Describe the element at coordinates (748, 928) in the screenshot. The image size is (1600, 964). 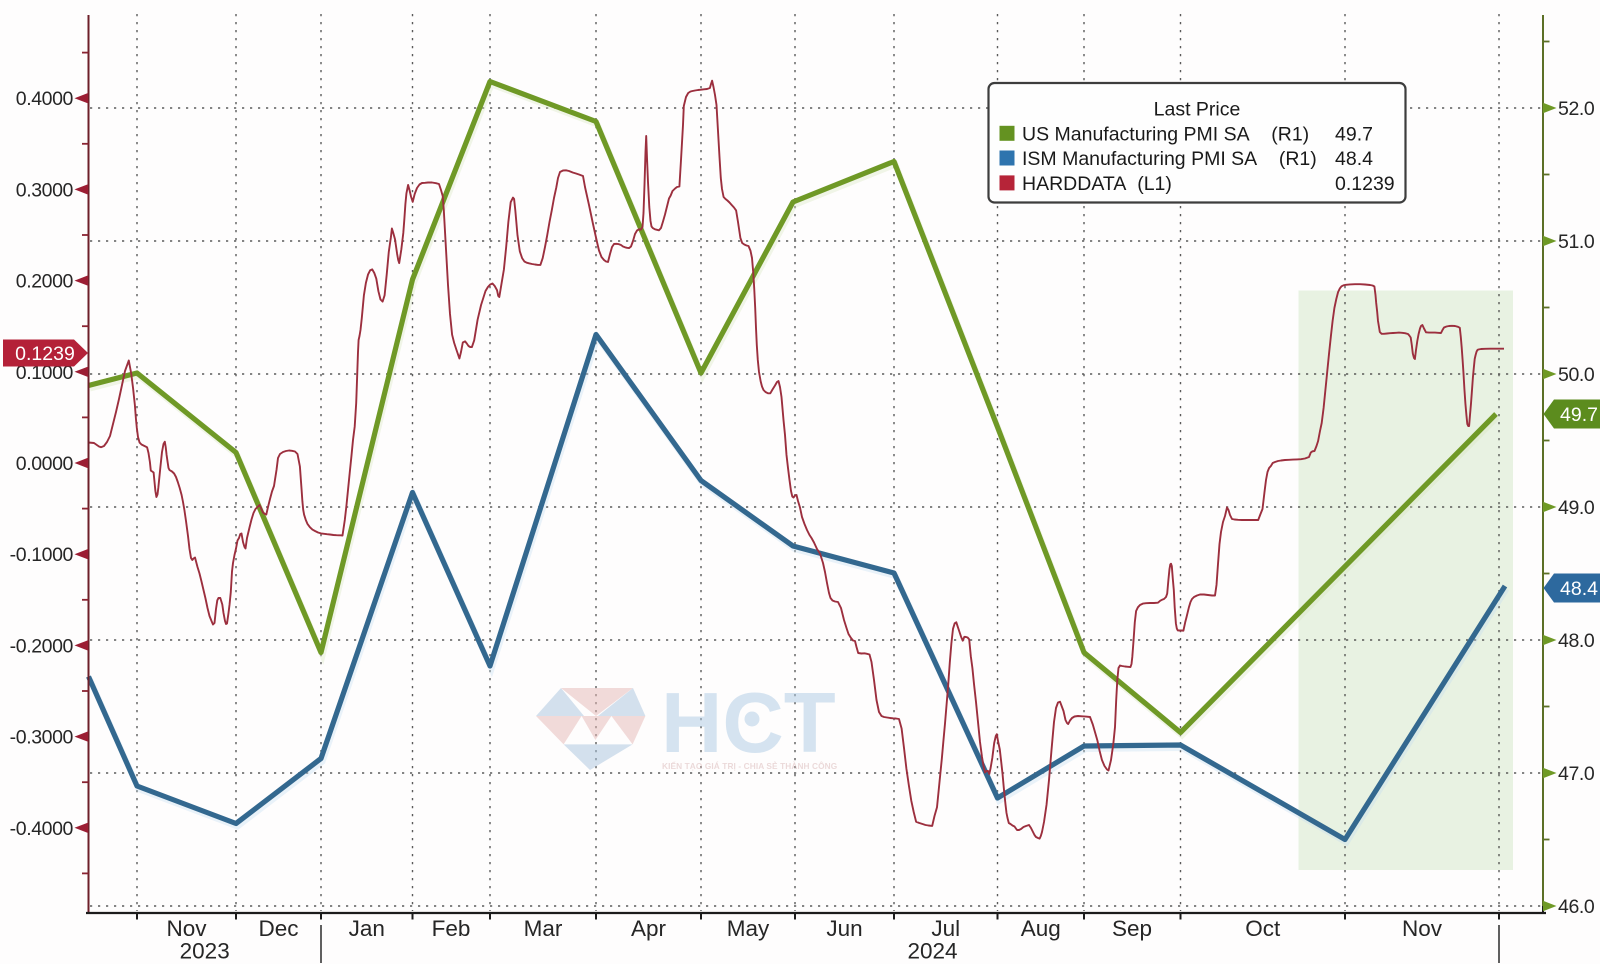
I see `svg-text: May` at that location.